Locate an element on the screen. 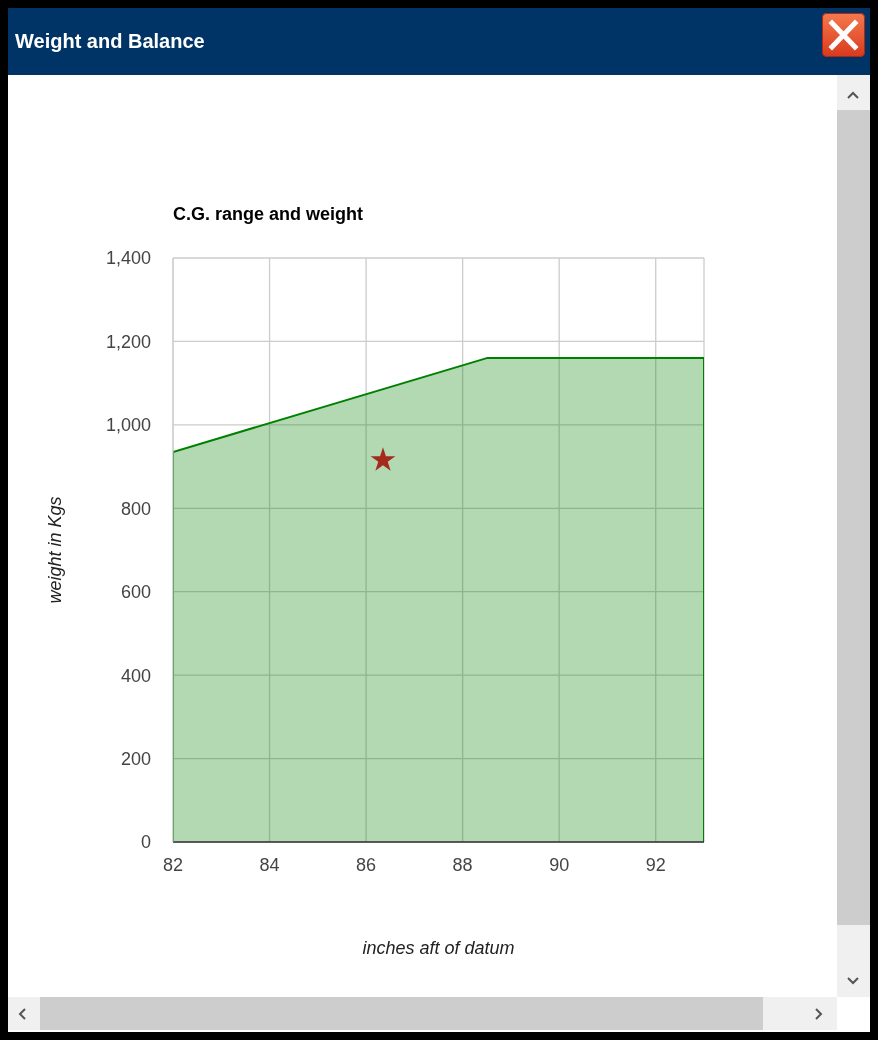 The width and height of the screenshot is (878, 1040). chart-title: Weight and Balance is located at coordinates (110, 41).